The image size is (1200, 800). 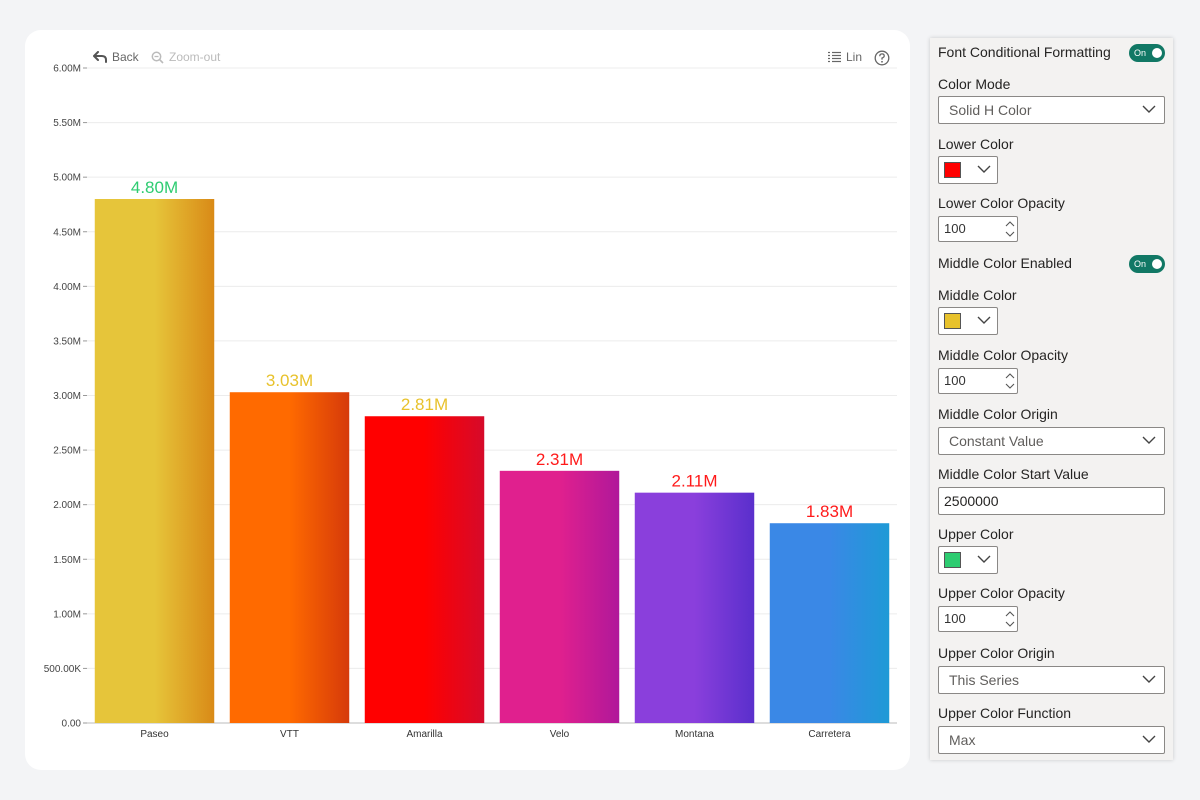 What do you see at coordinates (984, 680) in the screenshot?
I see `upper-color-origin-value: This Series` at bounding box center [984, 680].